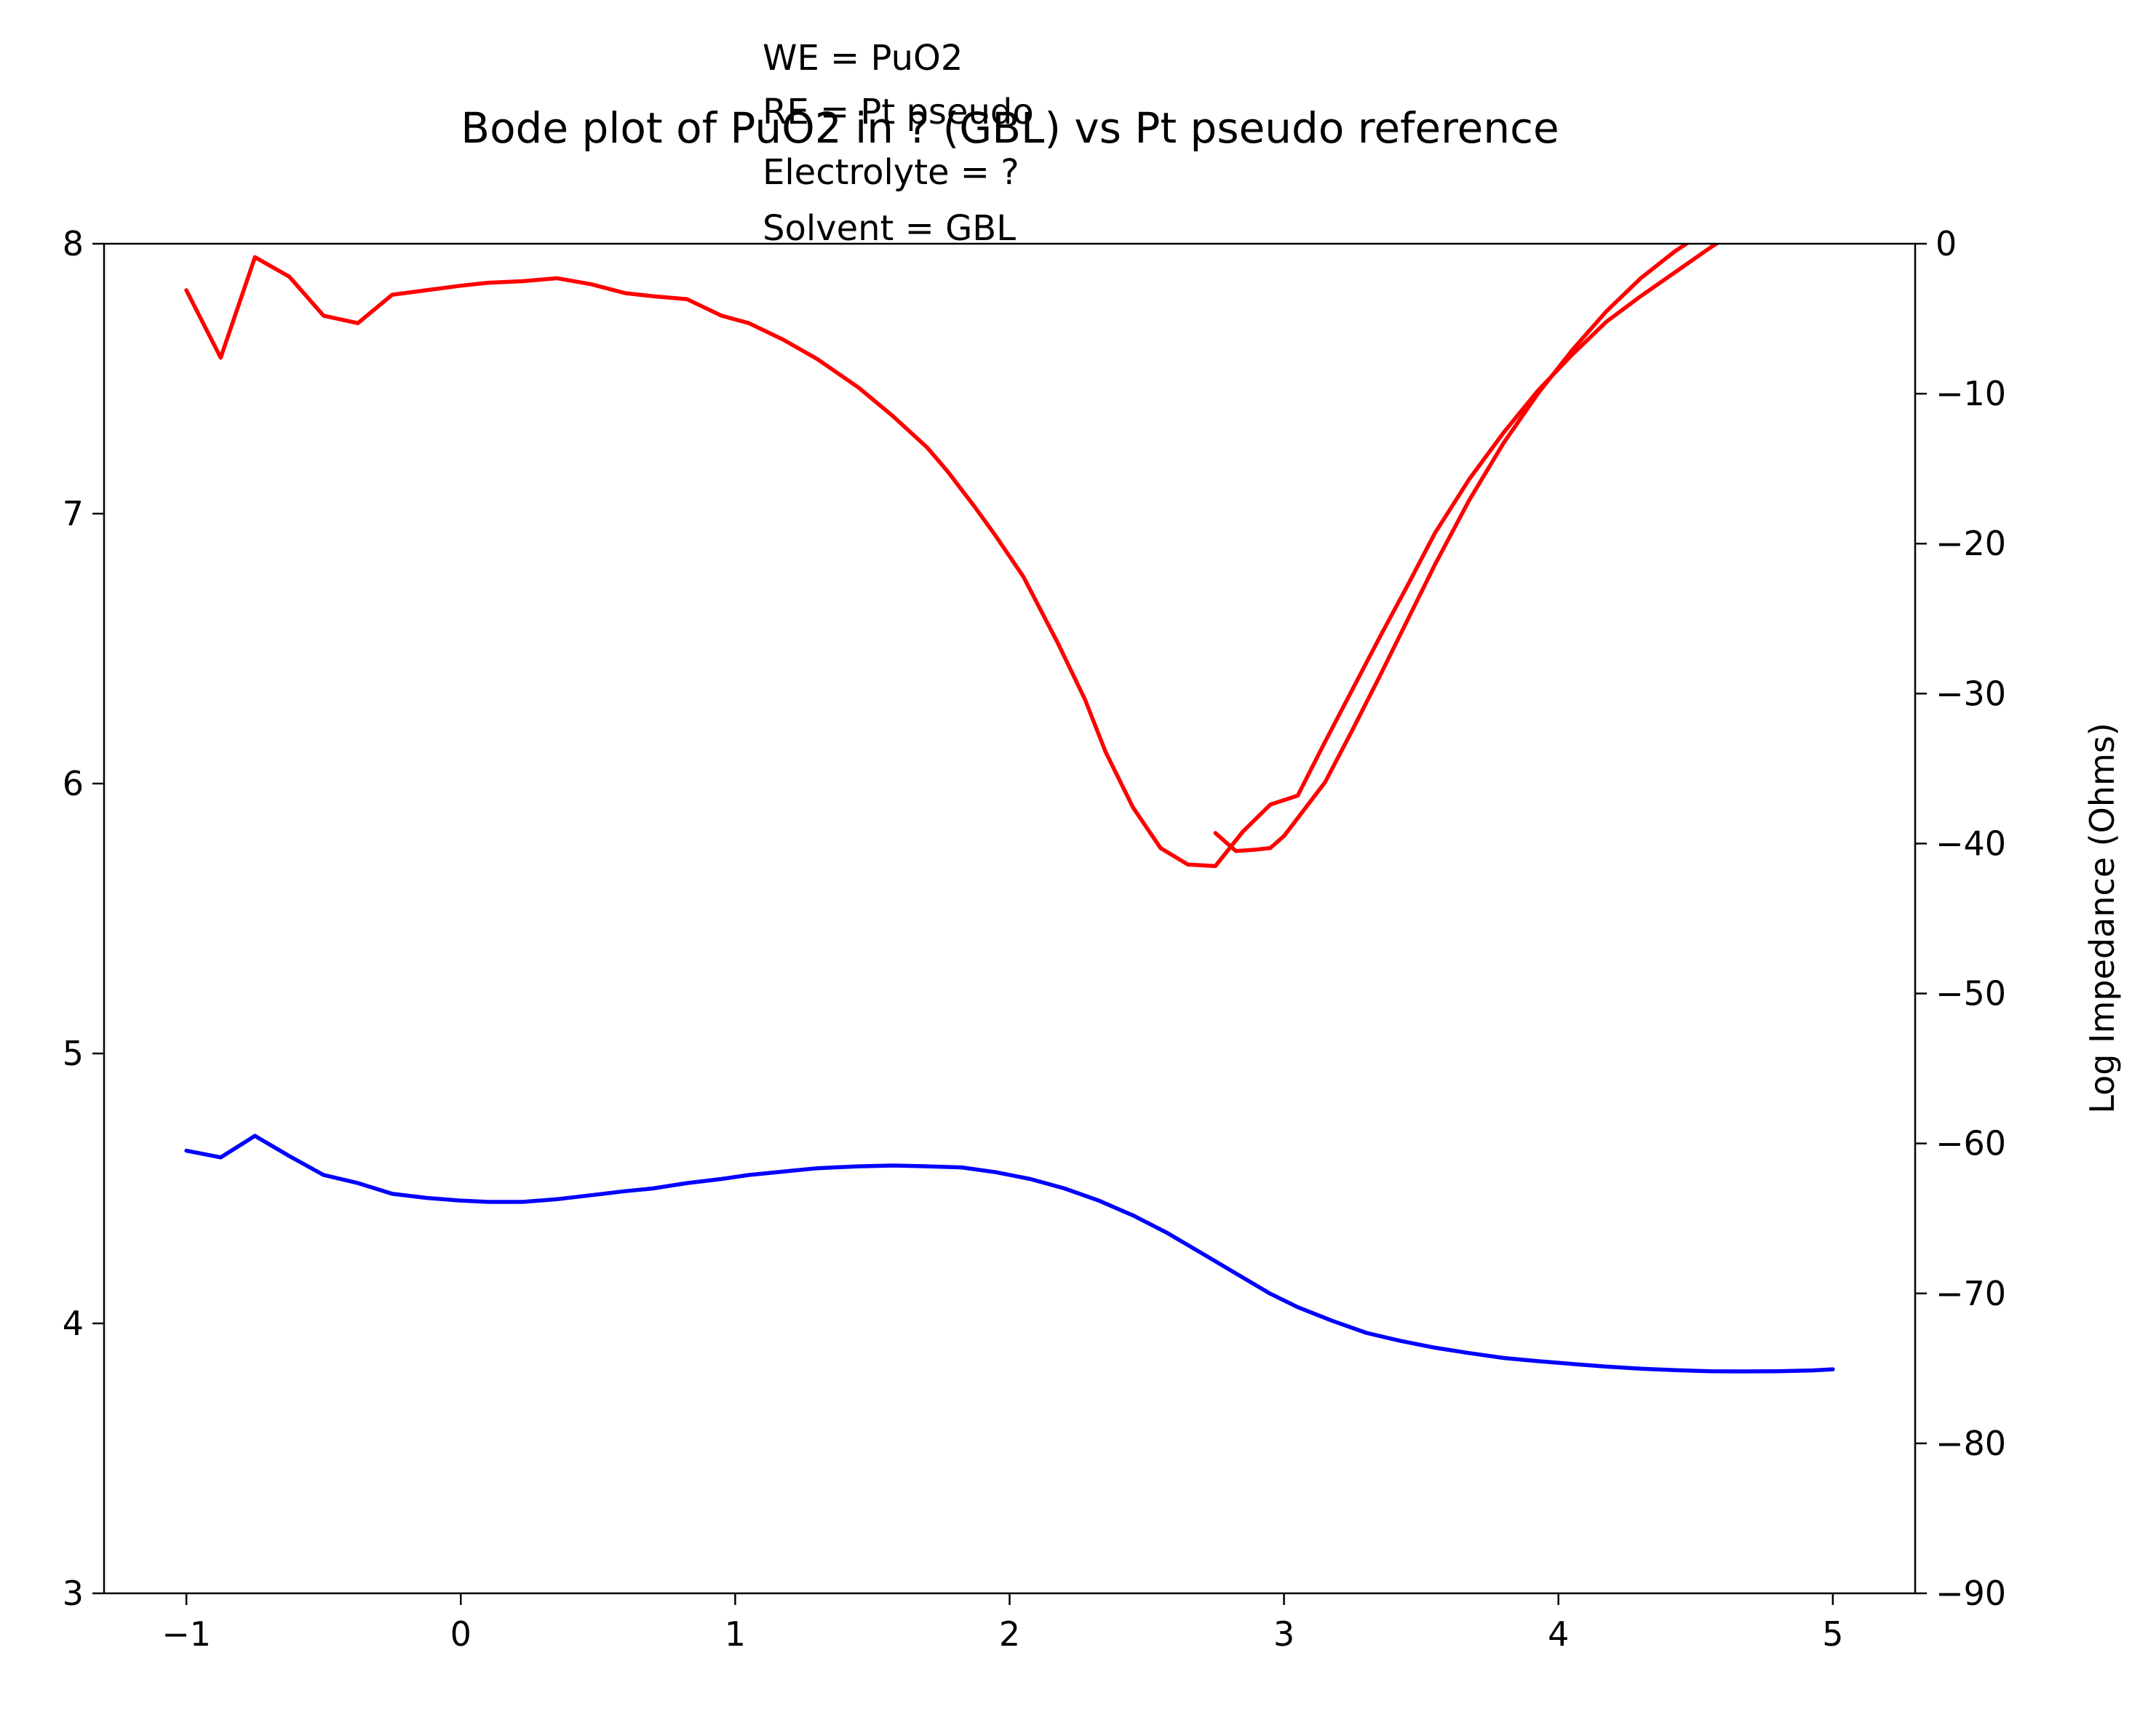 The width and height of the screenshot is (2156, 1709). What do you see at coordinates (461, 1634) in the screenshot?
I see `x-tick-label: 0` at bounding box center [461, 1634].